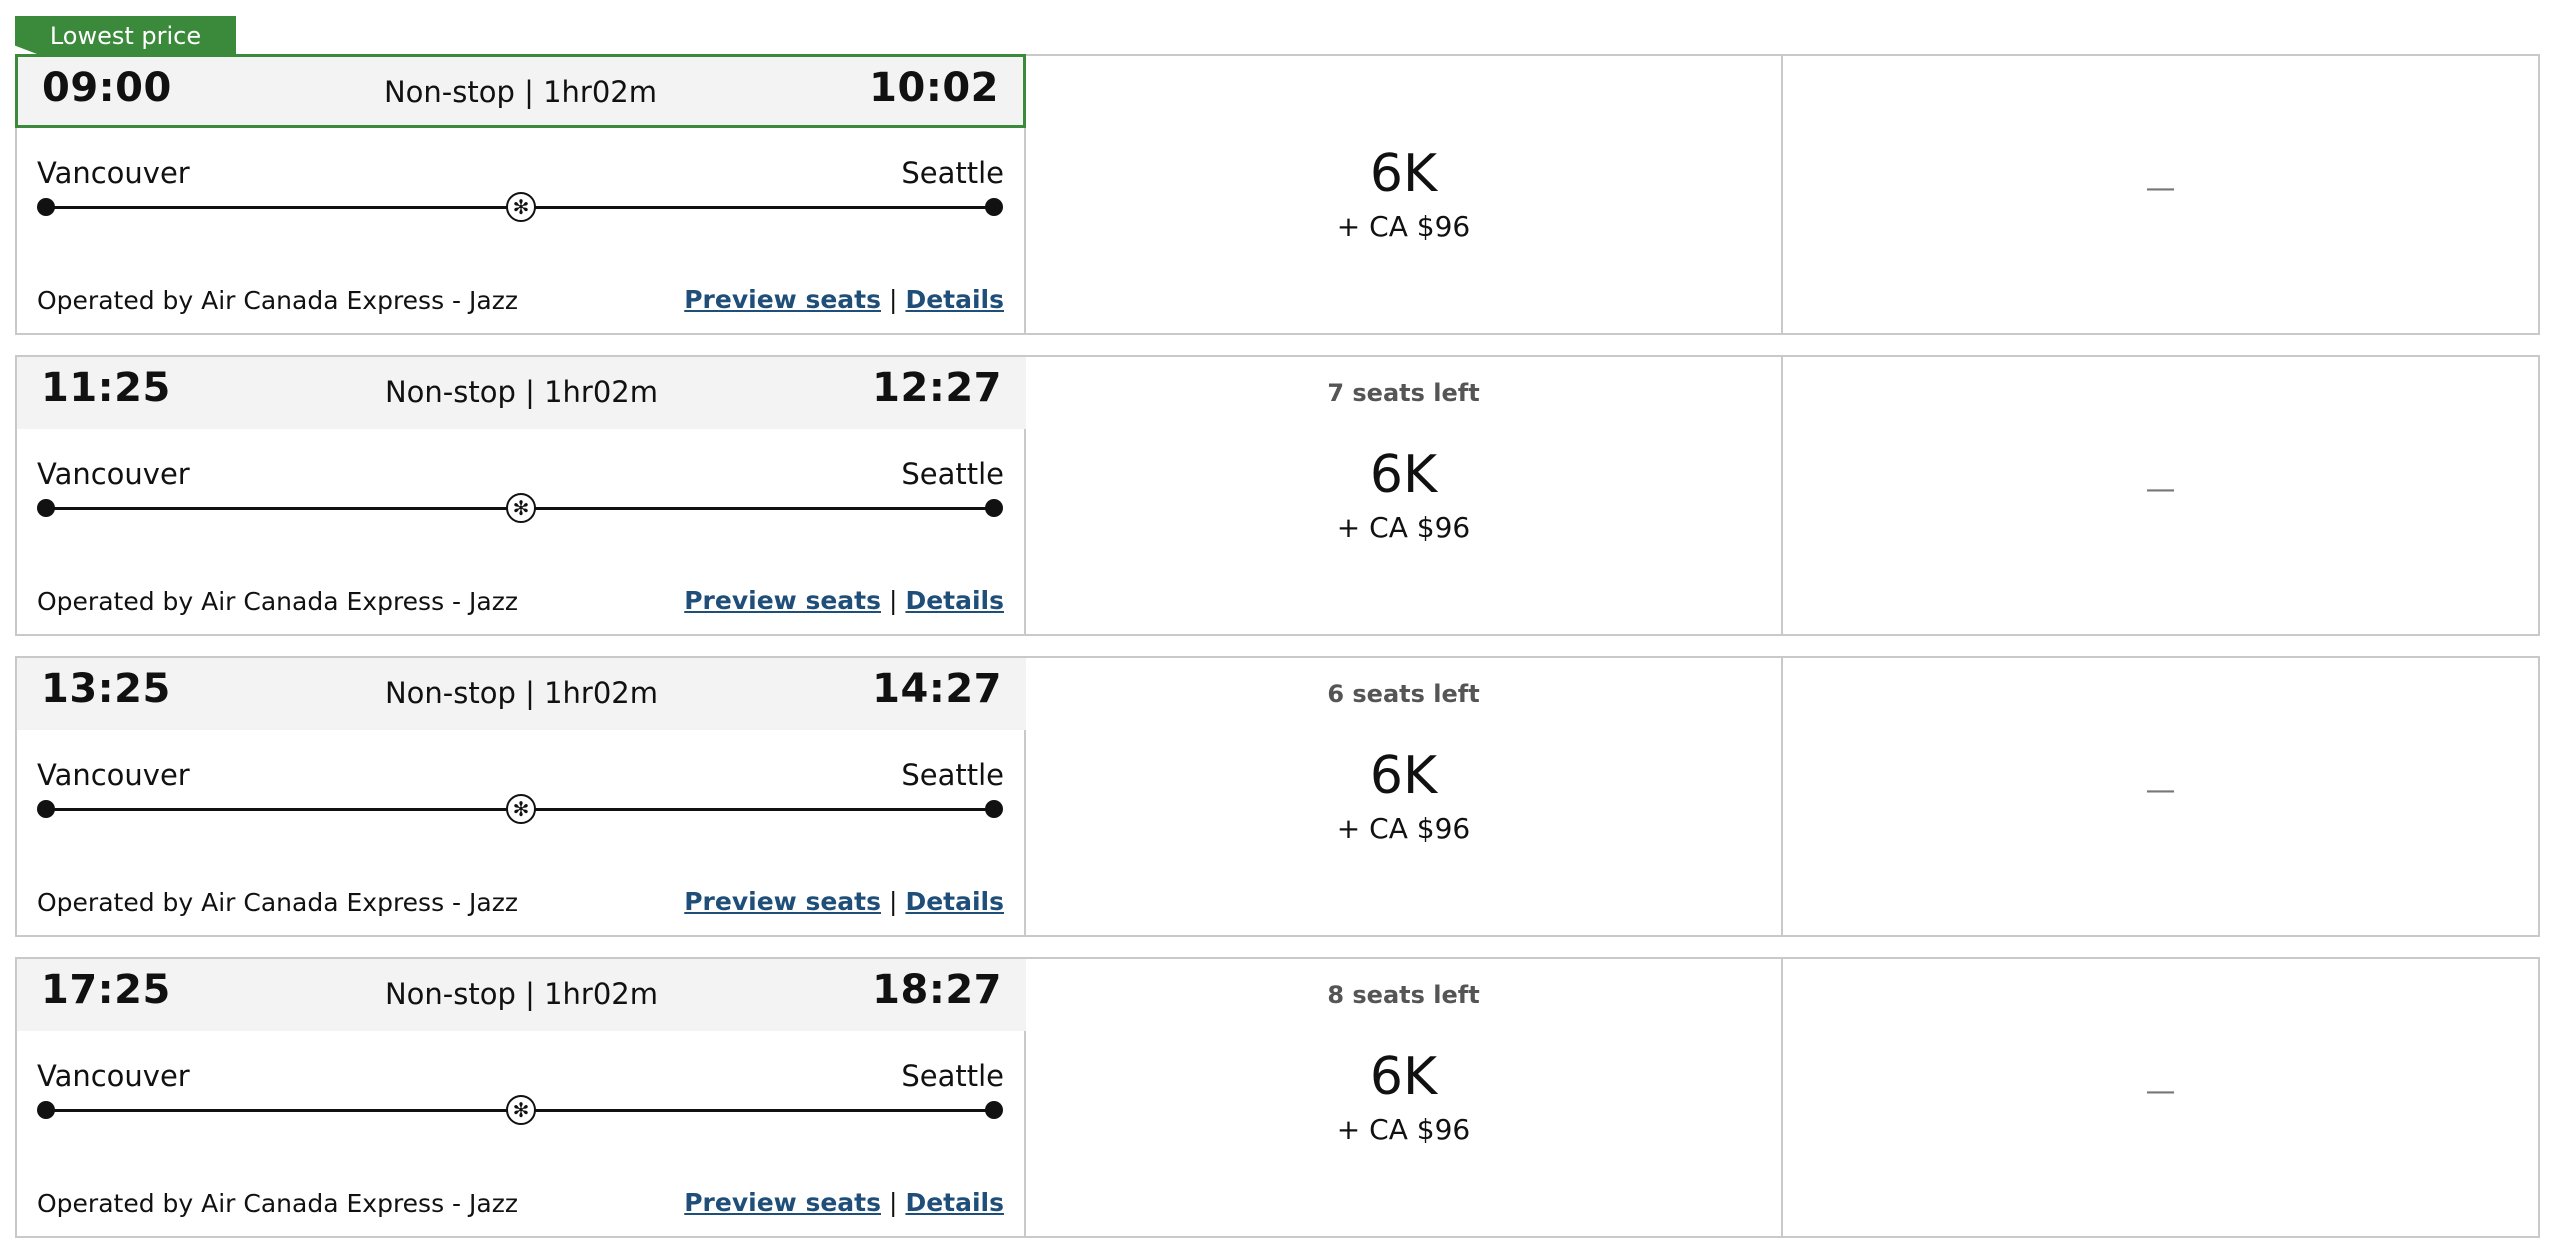 This screenshot has height=1250, width=2552. I want to click on flight-time-header: 17:25 Non-stop | 1hr02m 18:27, so click(521, 995).